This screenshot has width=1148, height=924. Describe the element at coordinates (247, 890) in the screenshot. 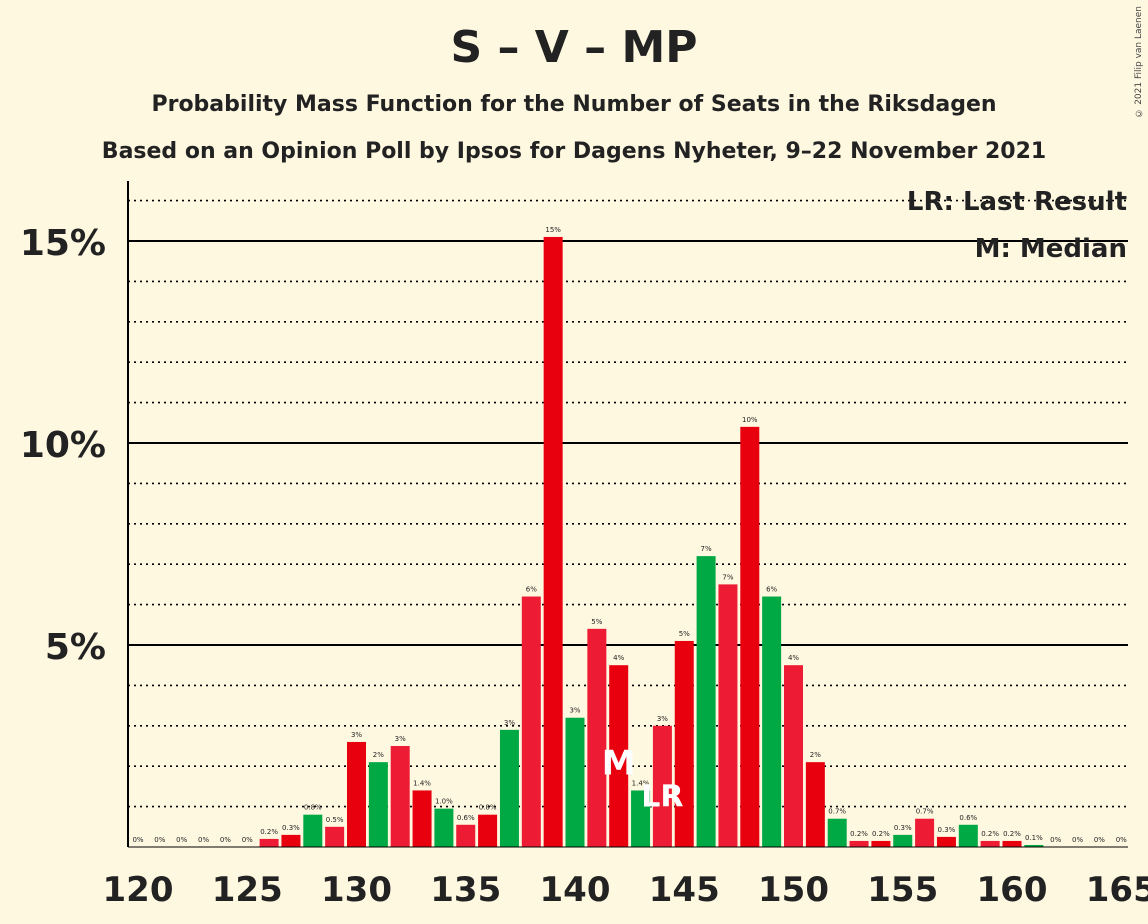

I see `x-tick-label: 125` at that location.